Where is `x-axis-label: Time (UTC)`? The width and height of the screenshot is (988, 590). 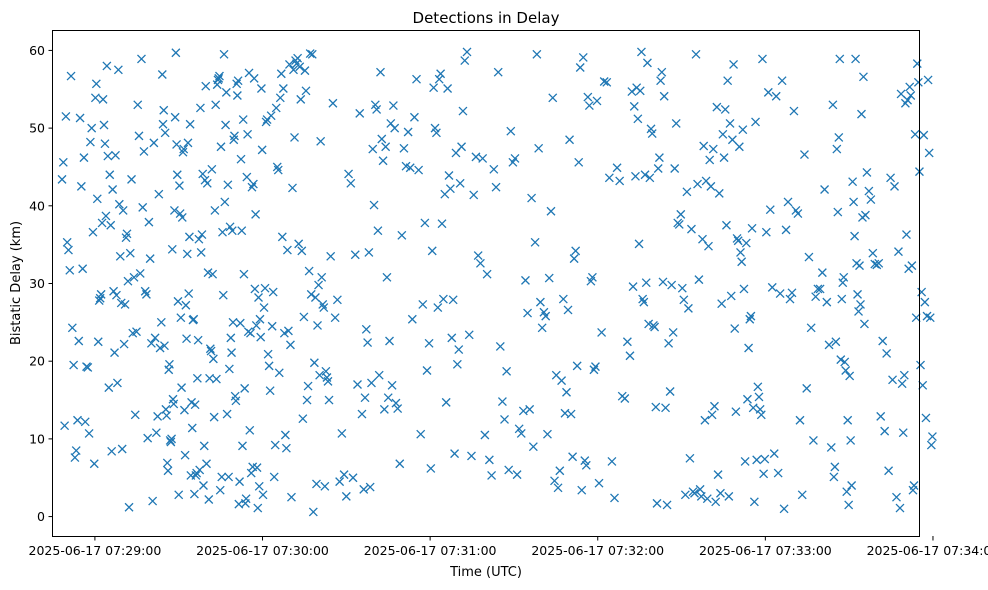 x-axis-label: Time (UTC) is located at coordinates (485, 572).